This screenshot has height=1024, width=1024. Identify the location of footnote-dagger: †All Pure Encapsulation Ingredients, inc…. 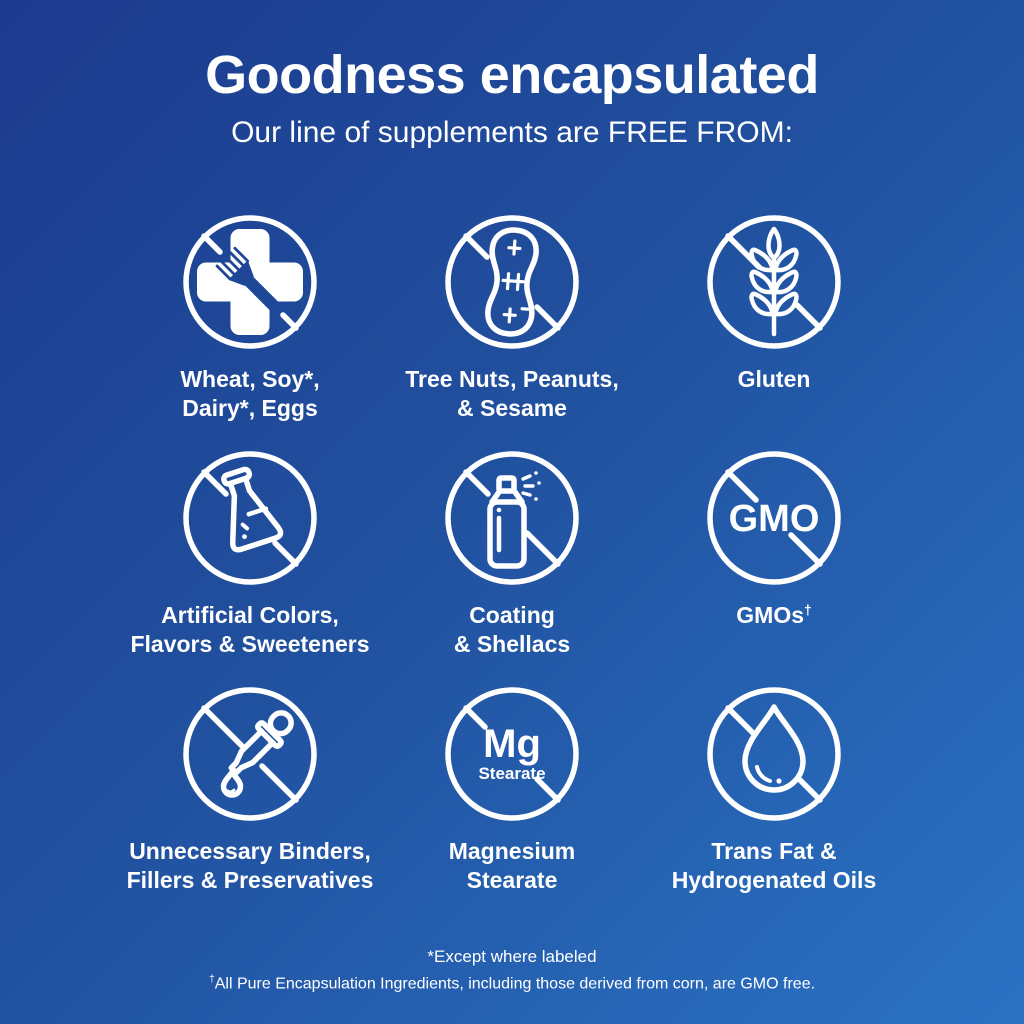
(512, 983).